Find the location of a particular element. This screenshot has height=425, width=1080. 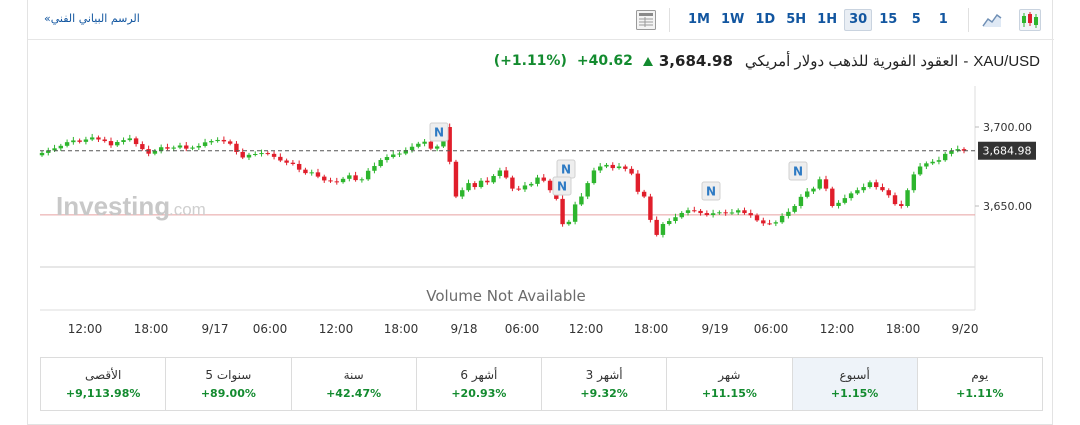

interval-selector: 1M 1W 1D 5H 1H 30 15 5 1 is located at coordinates (821, 20).